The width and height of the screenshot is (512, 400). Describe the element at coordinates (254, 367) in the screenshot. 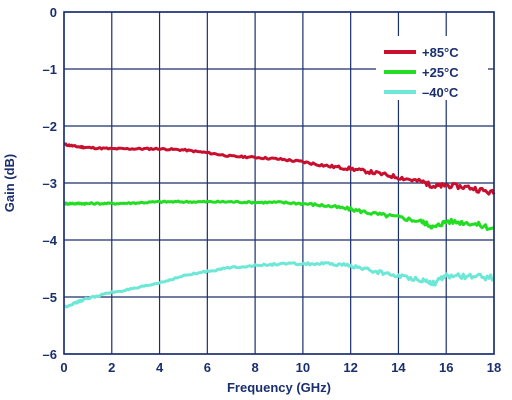

I see `x-tick-label: 8` at that location.